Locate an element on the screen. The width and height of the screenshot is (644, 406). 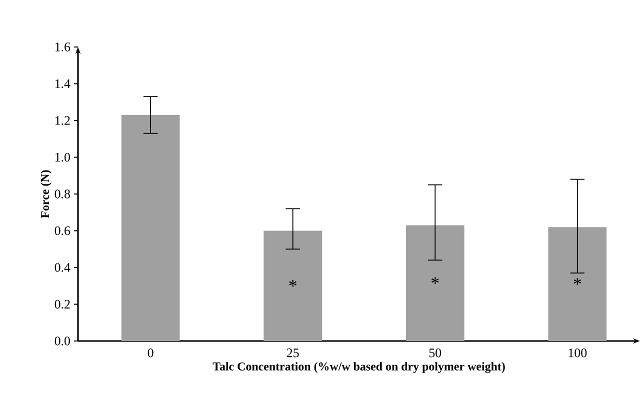
y-tick-label: 1.6 is located at coordinates (62, 47).